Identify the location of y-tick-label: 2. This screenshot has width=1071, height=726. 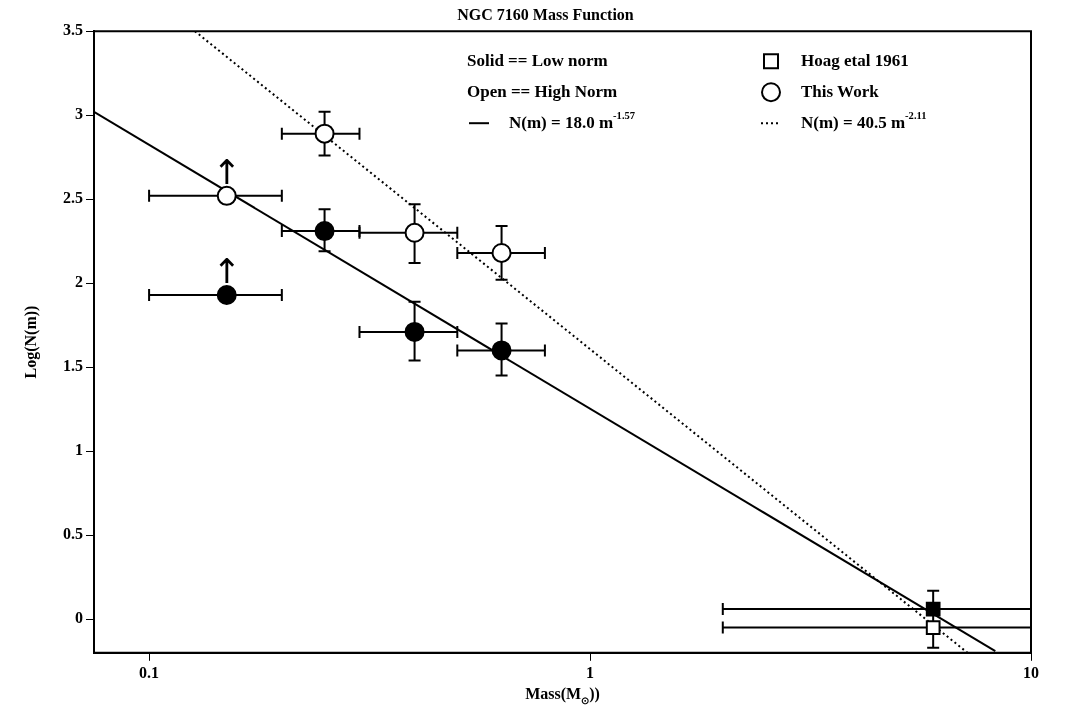
(79, 282).